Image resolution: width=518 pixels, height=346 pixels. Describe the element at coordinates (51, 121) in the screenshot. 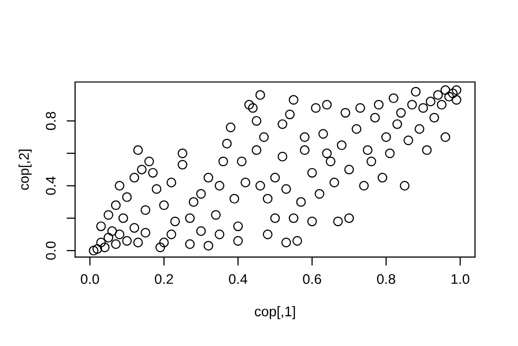

I see `y-tick-label: 0.8` at that location.